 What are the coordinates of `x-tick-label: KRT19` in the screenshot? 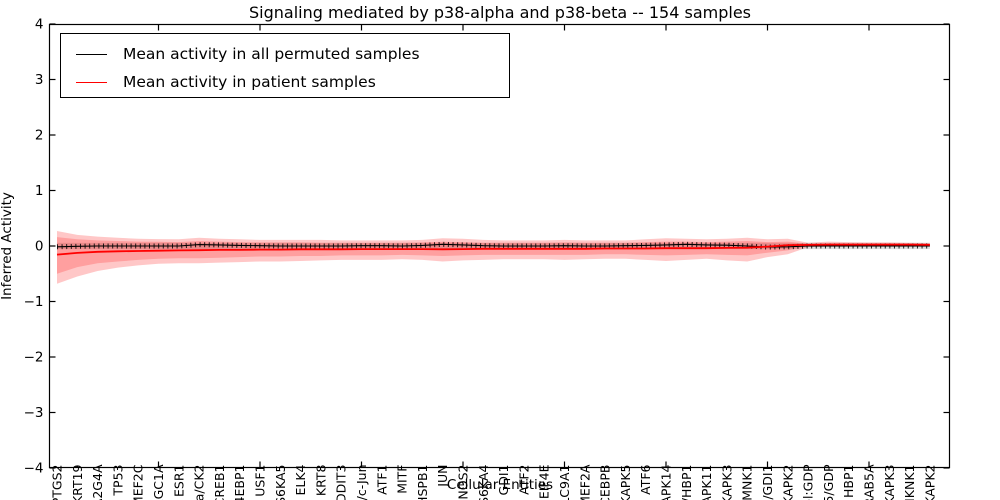 It's located at (77, 482).